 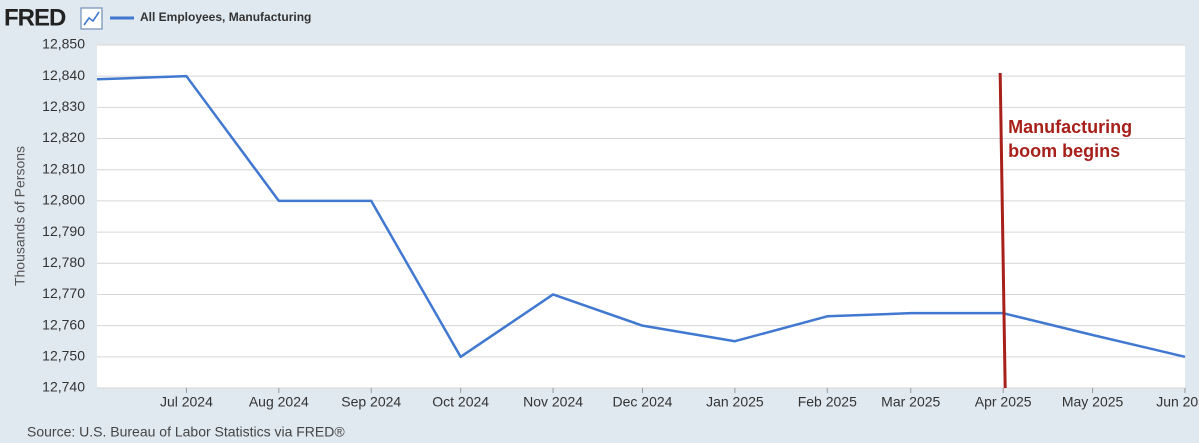 I want to click on y-tick-label: 12,790, so click(x=63, y=231).